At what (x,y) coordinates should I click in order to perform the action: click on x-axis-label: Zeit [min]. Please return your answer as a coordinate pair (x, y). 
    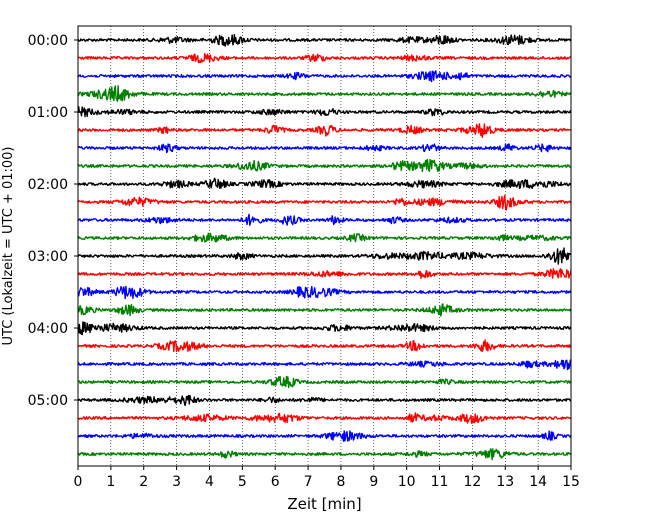
    Looking at the image, I should click on (324, 504).